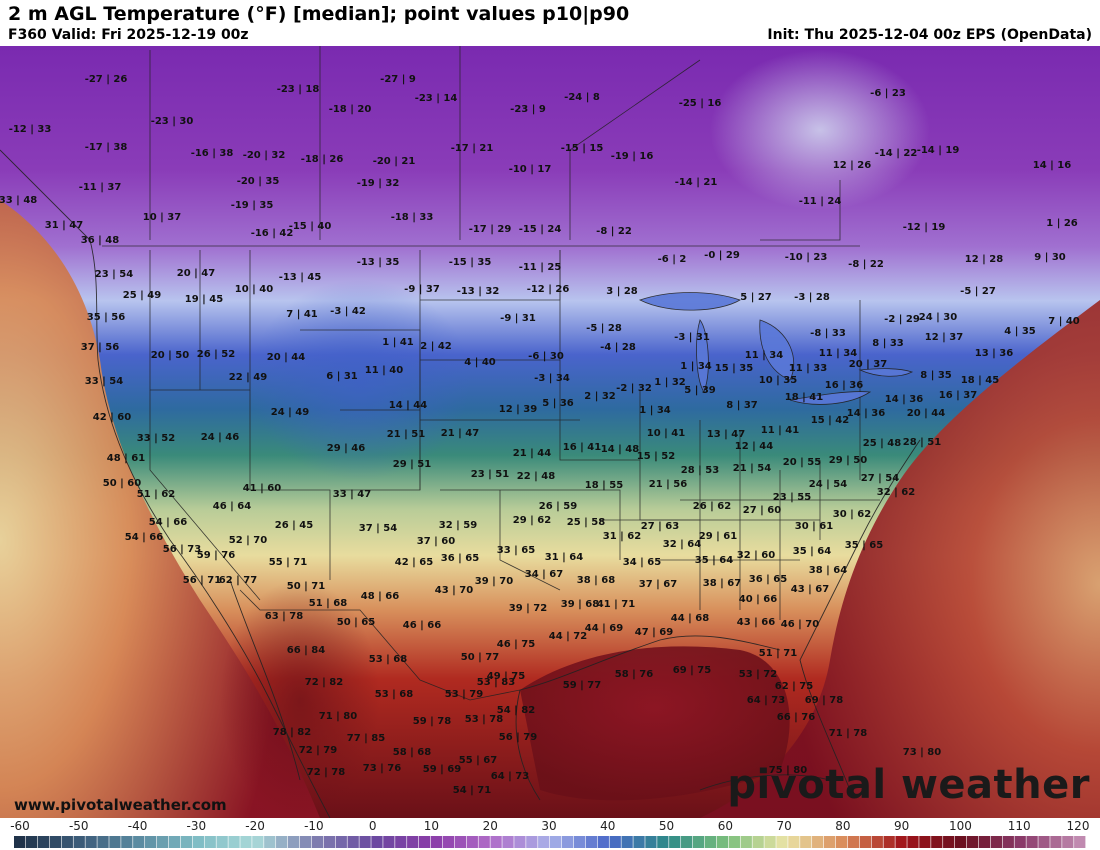 Image resolution: width=1100 pixels, height=850 pixels. I want to click on init-time: Init: Thu 2025-12-04 00z EPS (OpenData), so click(929, 35).